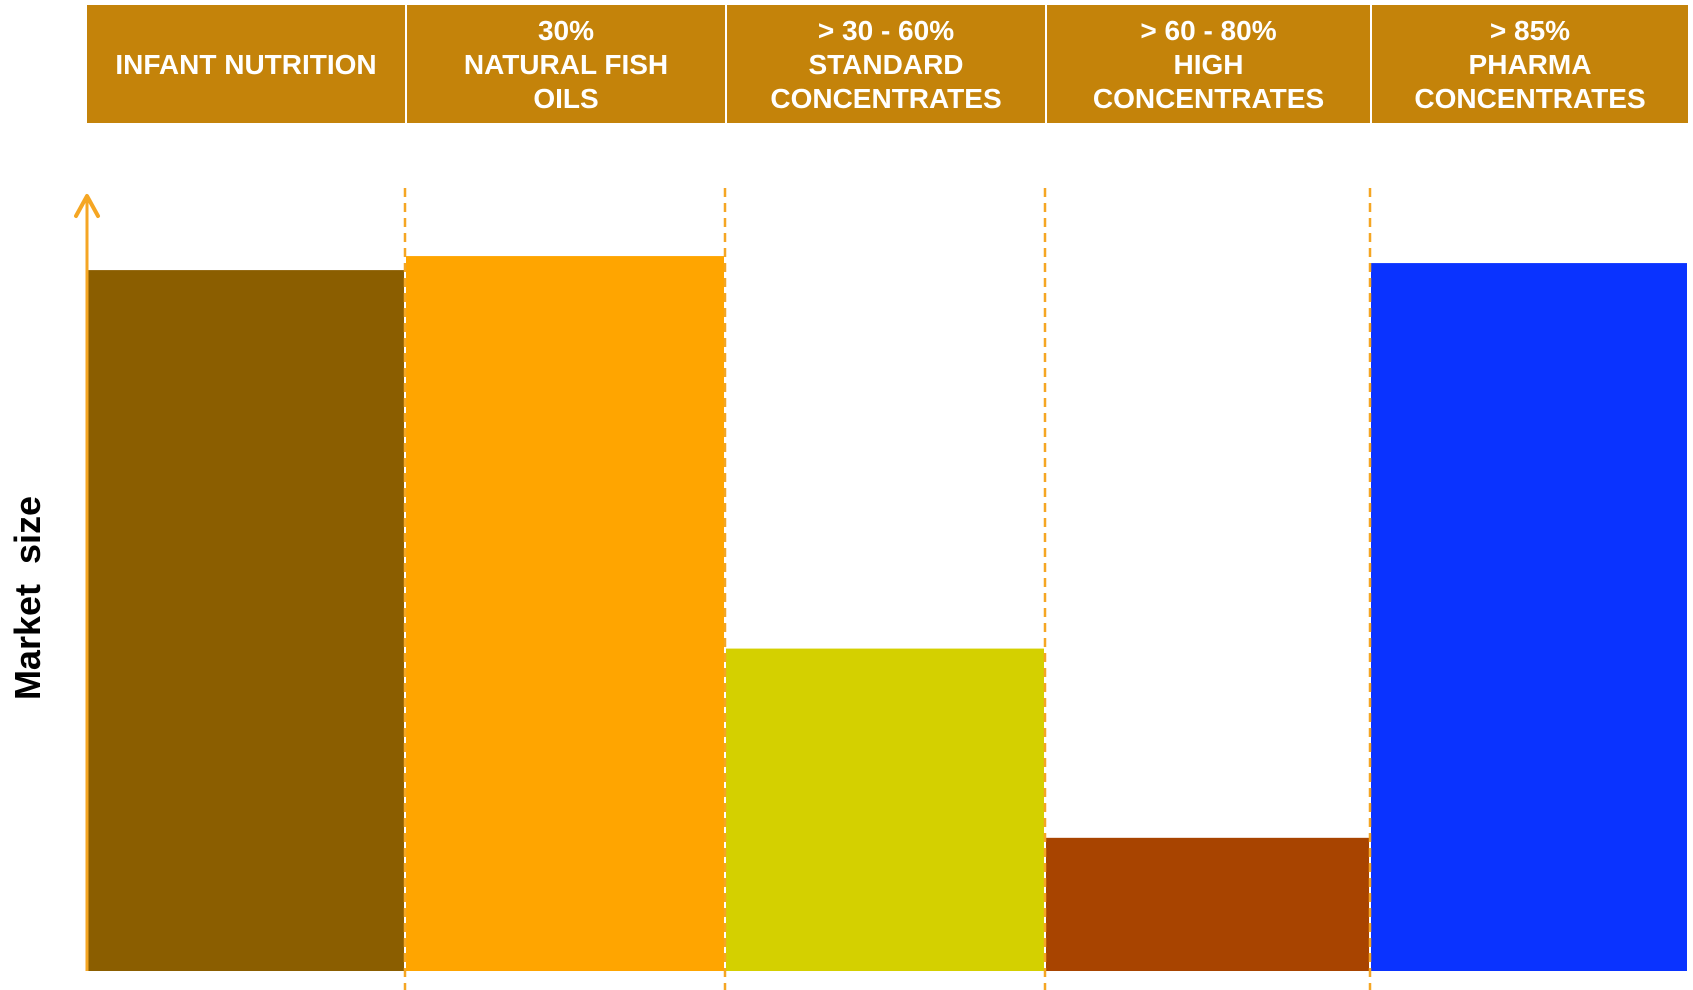 The image size is (1693, 990). Describe the element at coordinates (27, 598) in the screenshot. I see `y-axis-label: Market size` at that location.